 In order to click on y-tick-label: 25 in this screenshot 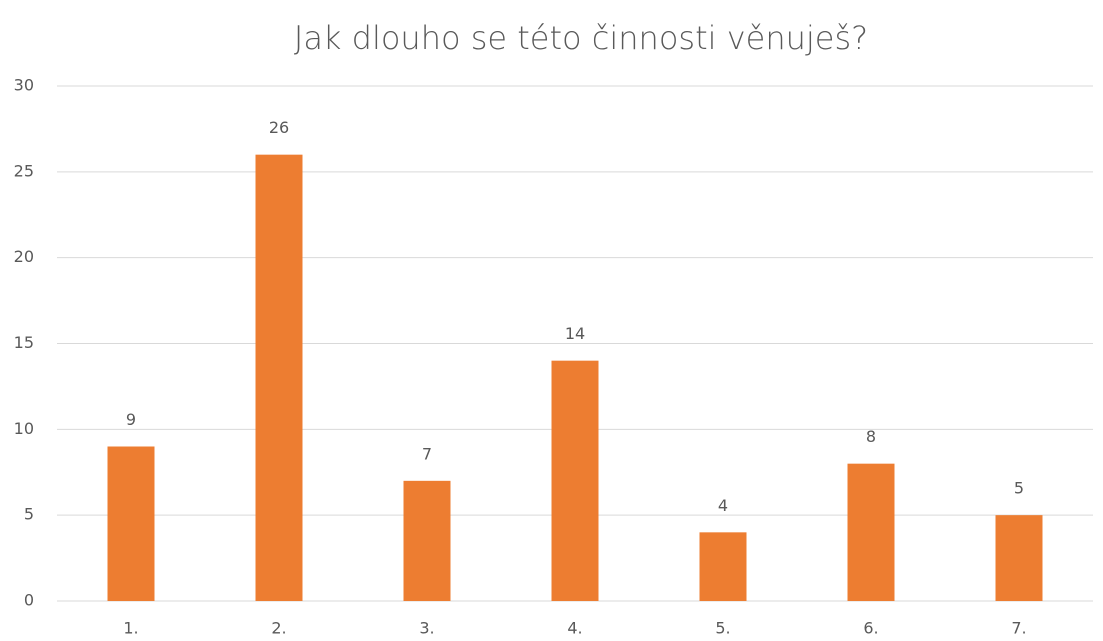, I will do `click(24, 170)`.